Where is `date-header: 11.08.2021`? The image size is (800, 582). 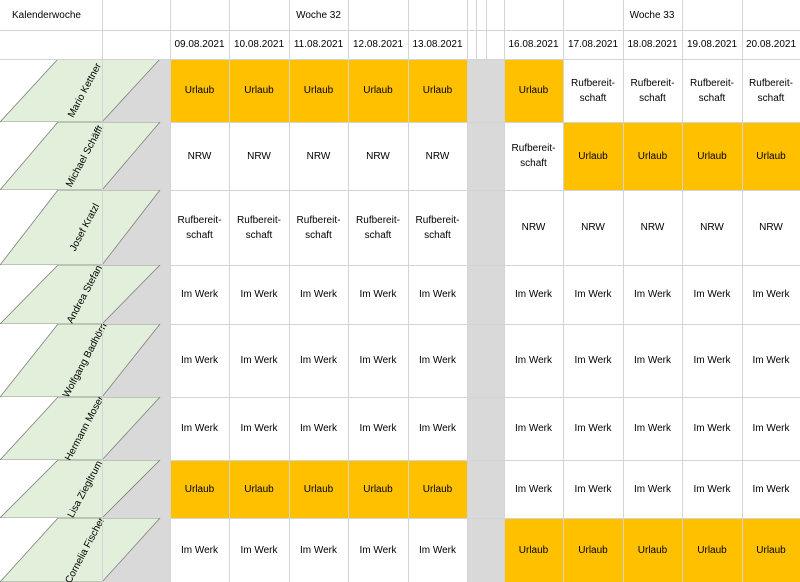
date-header: 11.08.2021 is located at coordinates (318, 44).